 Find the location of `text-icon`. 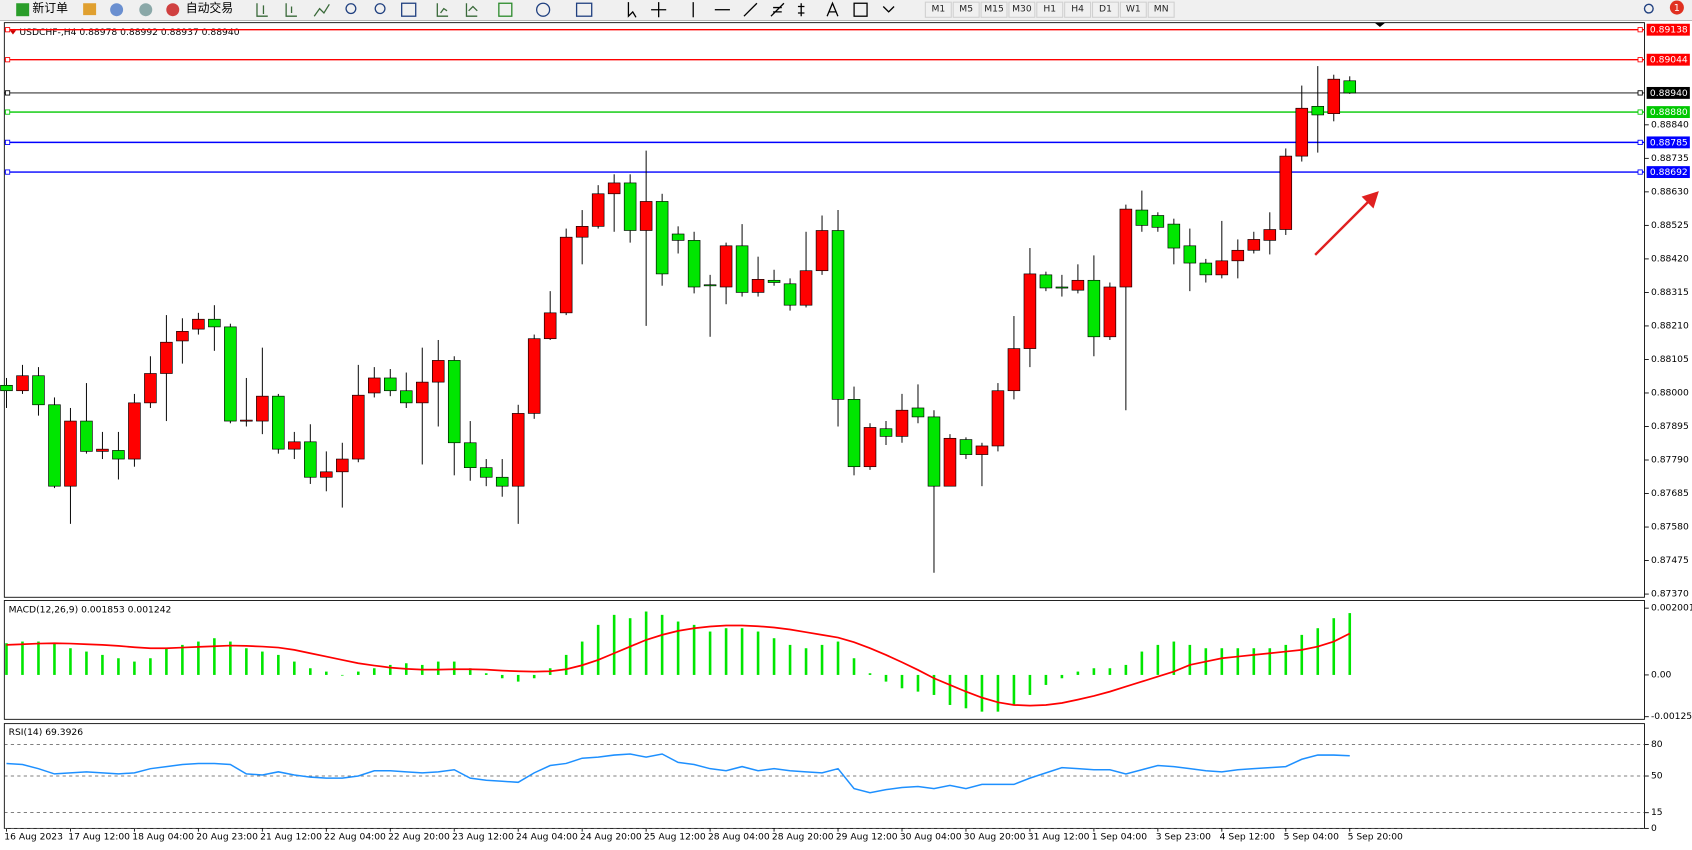

text-icon is located at coordinates (832, 9).